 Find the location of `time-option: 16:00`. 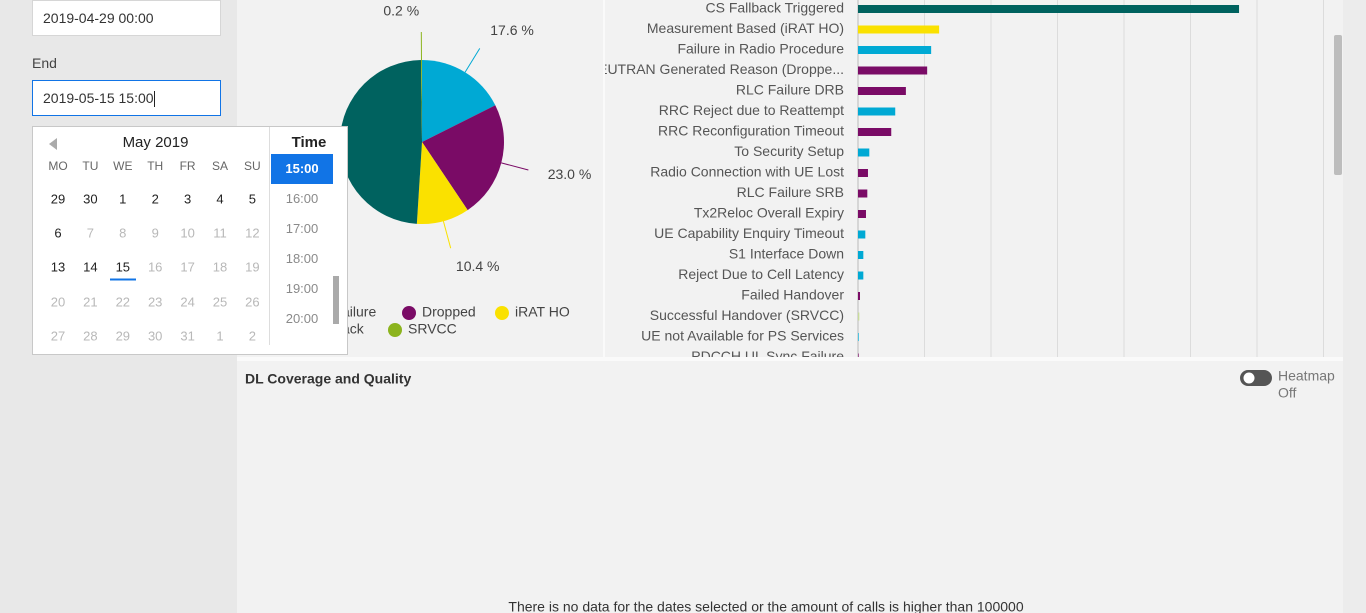

time-option: 16:00 is located at coordinates (302, 198).